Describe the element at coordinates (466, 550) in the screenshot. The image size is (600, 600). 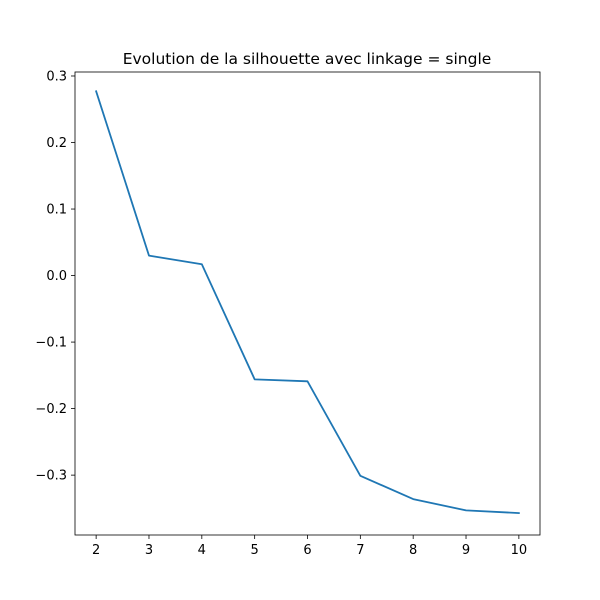
I see `x-tick-label: 9` at that location.